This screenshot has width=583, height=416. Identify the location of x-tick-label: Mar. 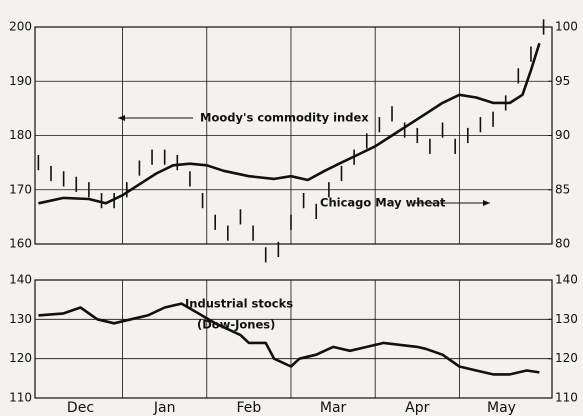
(333, 408).